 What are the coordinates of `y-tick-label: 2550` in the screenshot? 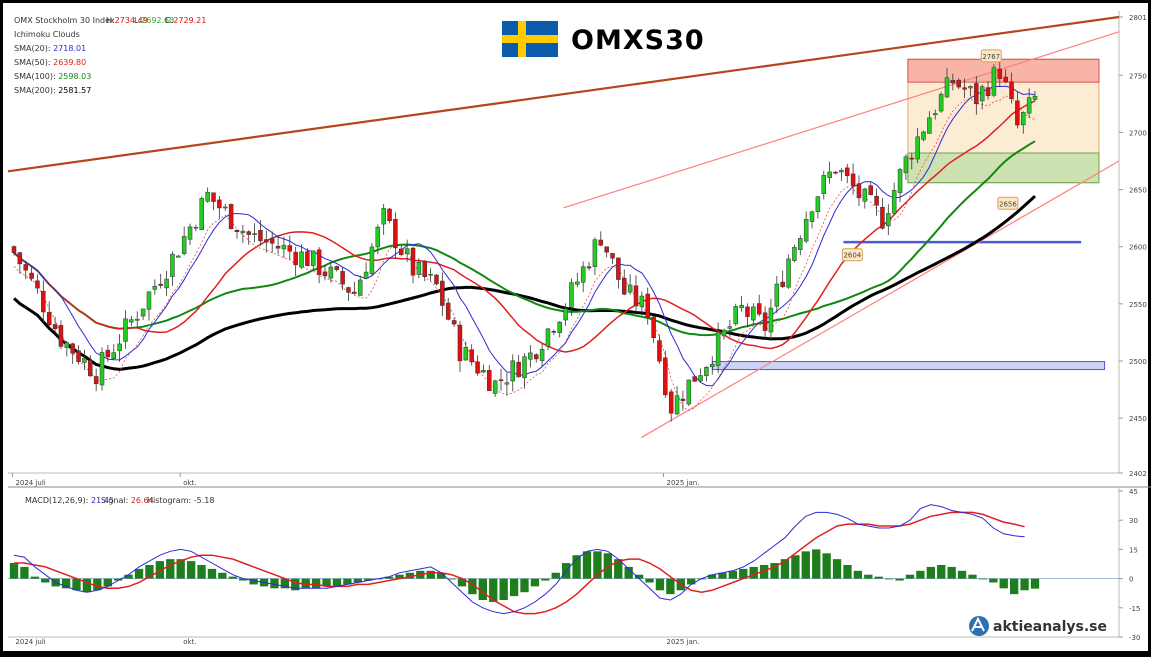 It's located at (1138, 305).